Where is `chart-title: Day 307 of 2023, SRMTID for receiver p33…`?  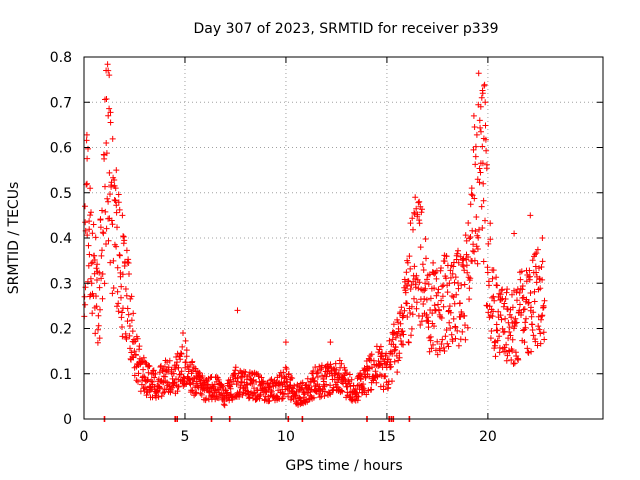
chart-title: Day 307 of 2023, SRMTID for receiver p33… is located at coordinates (345, 29).